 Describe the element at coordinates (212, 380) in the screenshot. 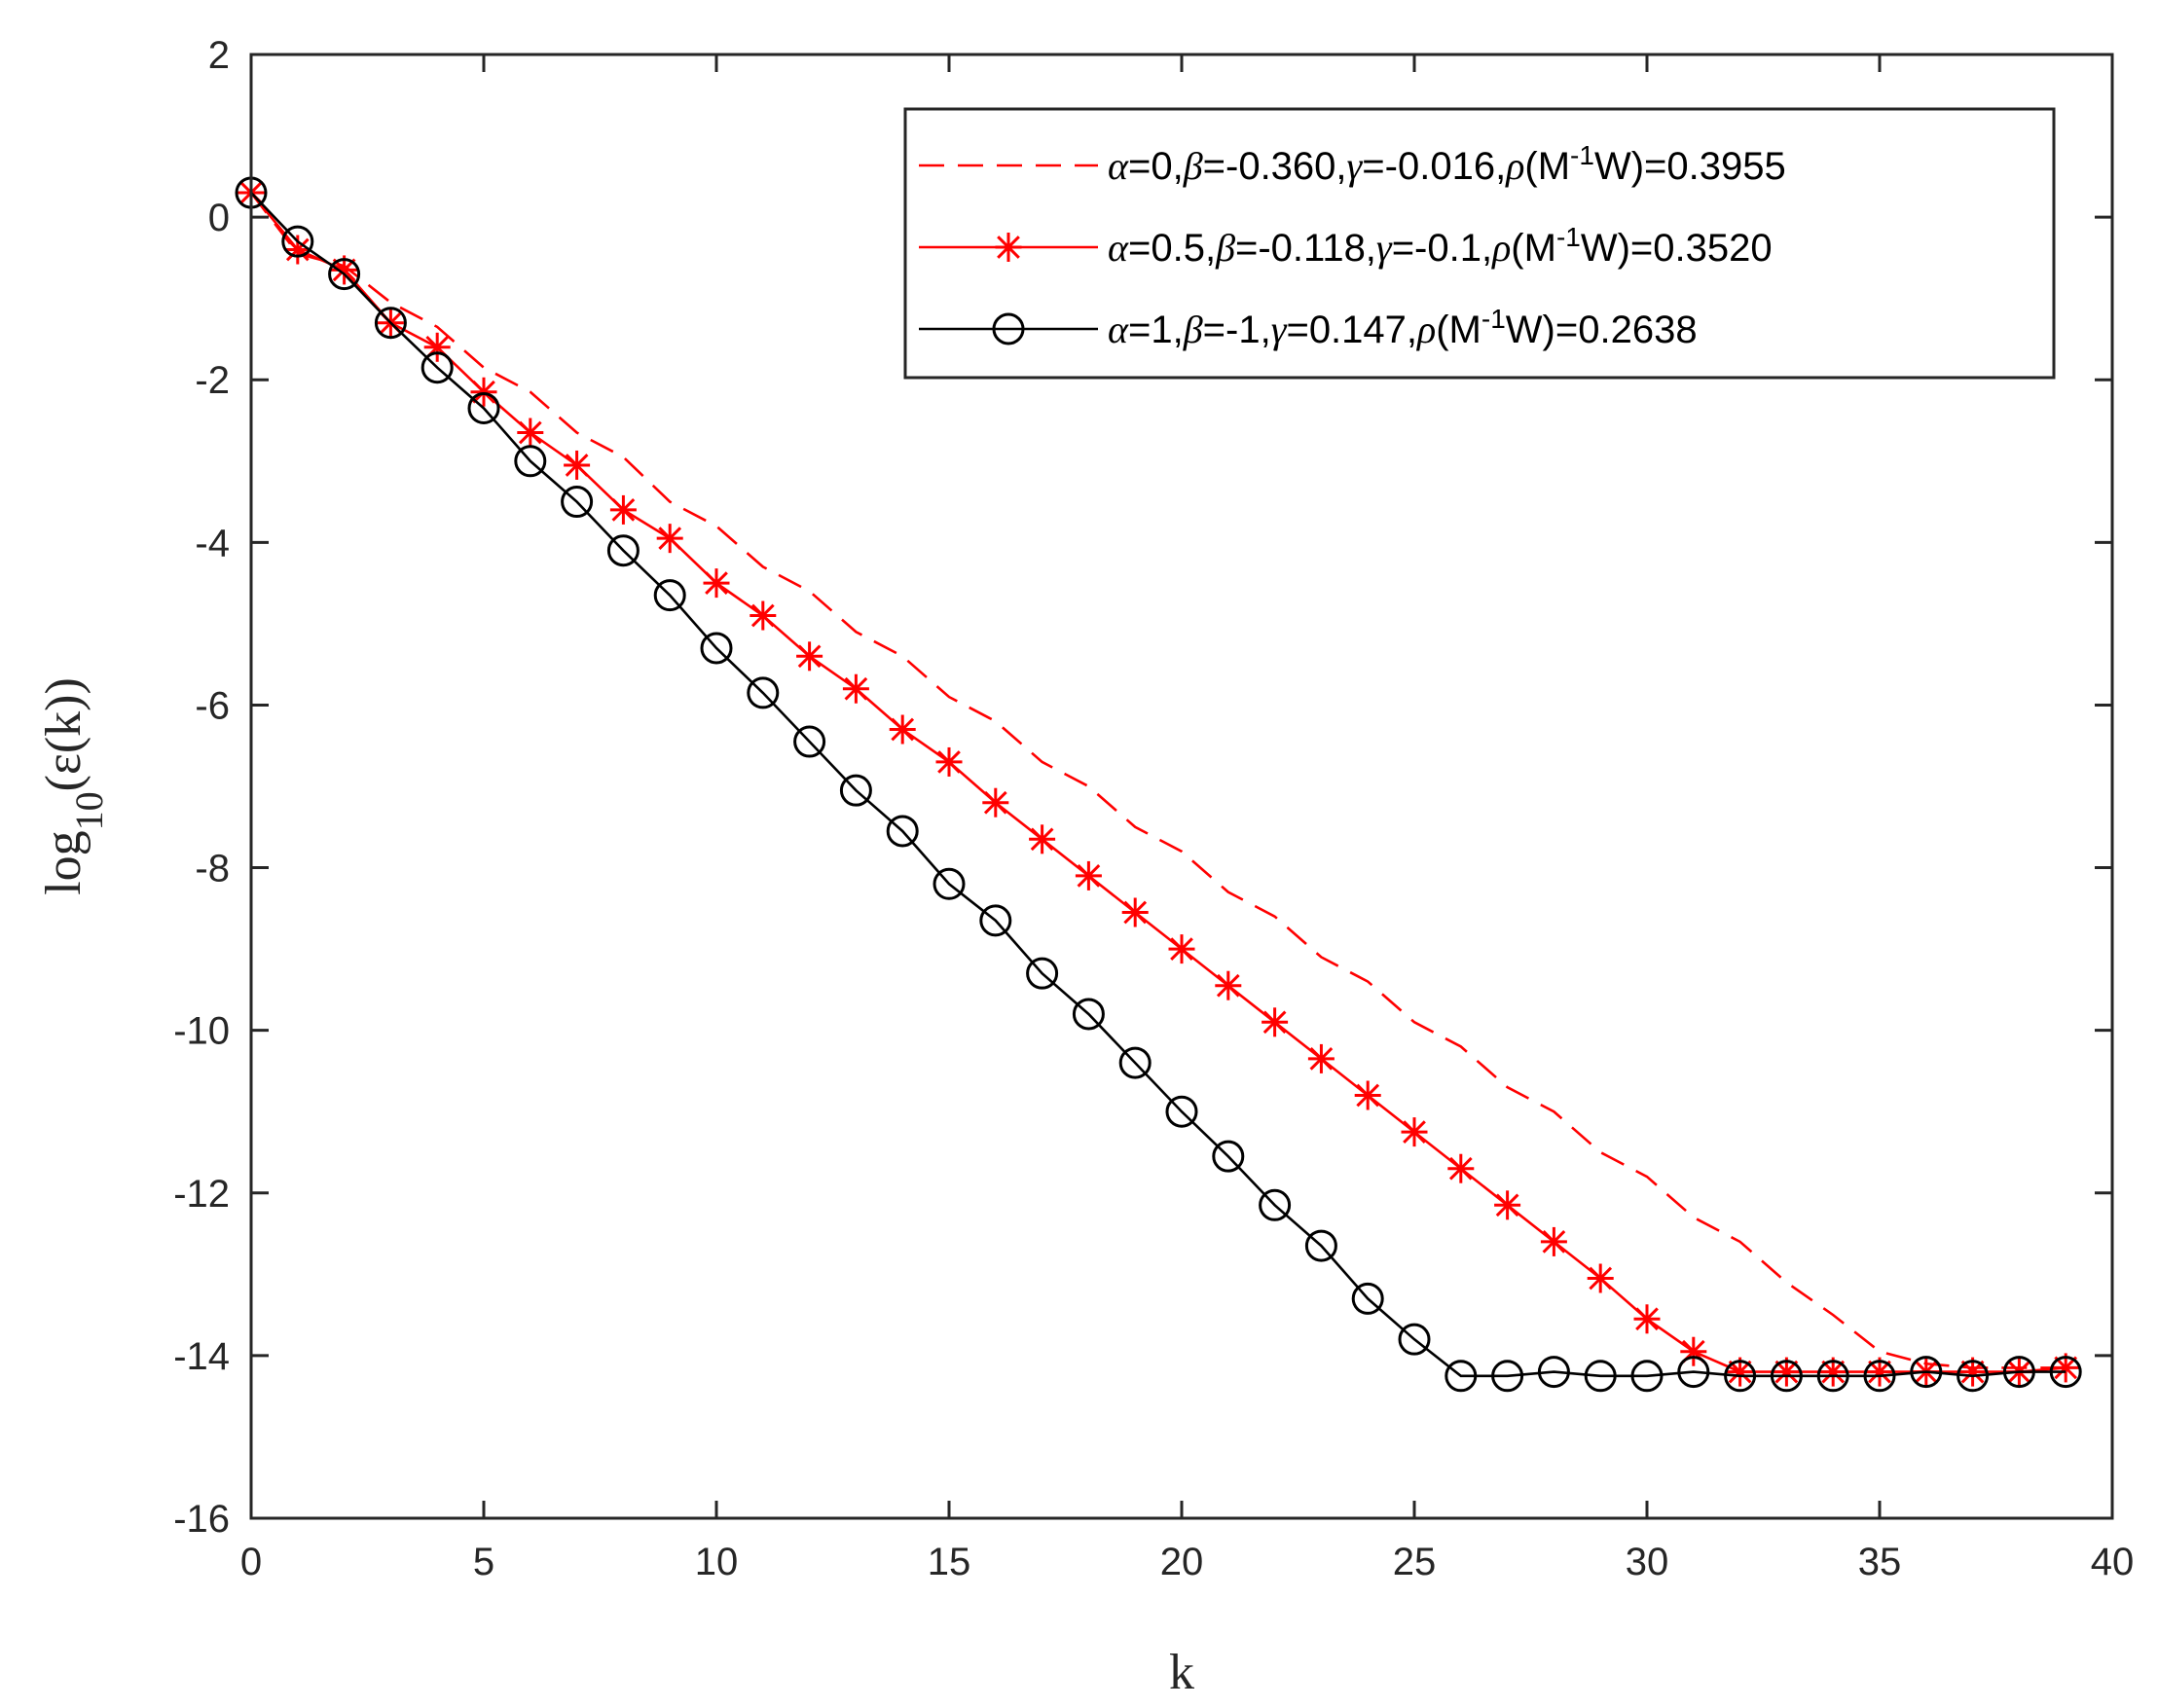

I see `y-tick-label: -2` at that location.